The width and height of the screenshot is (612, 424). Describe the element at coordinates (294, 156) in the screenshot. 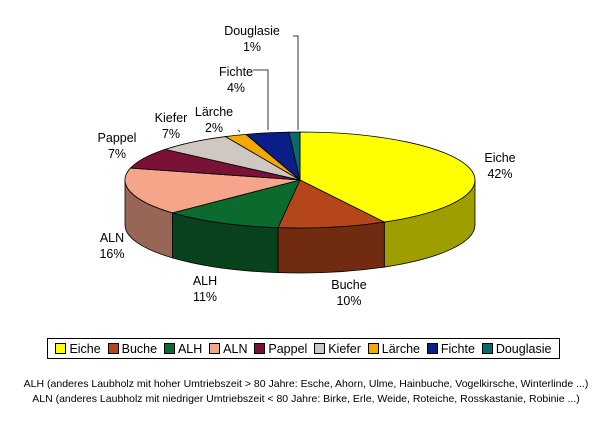

I see `pie-slice-douglasie` at that location.